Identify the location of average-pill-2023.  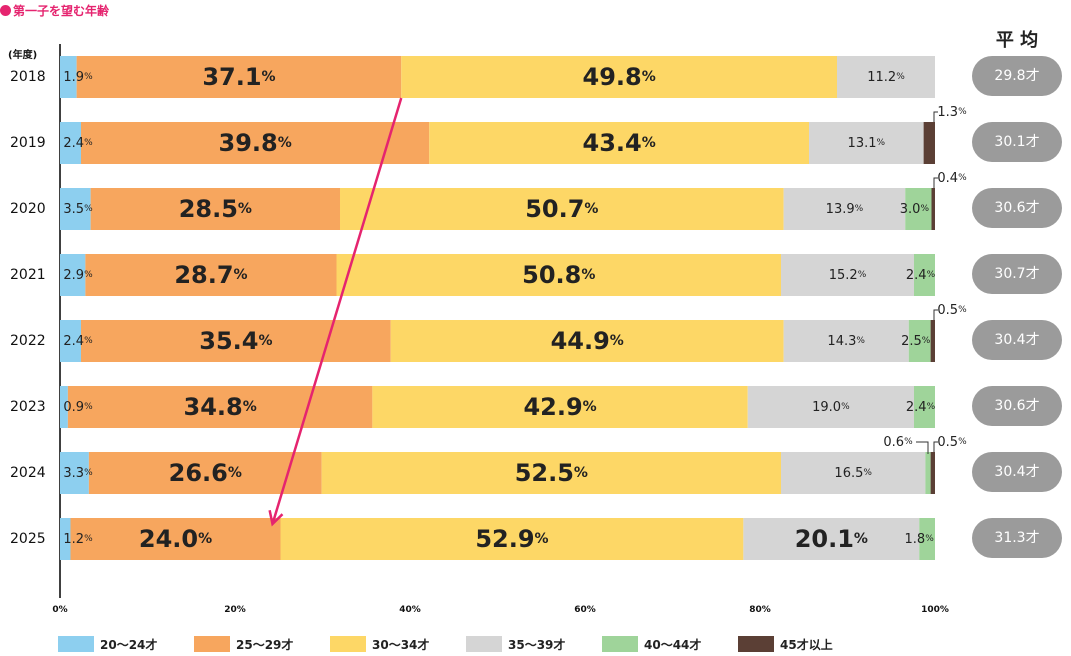
(1017, 406).